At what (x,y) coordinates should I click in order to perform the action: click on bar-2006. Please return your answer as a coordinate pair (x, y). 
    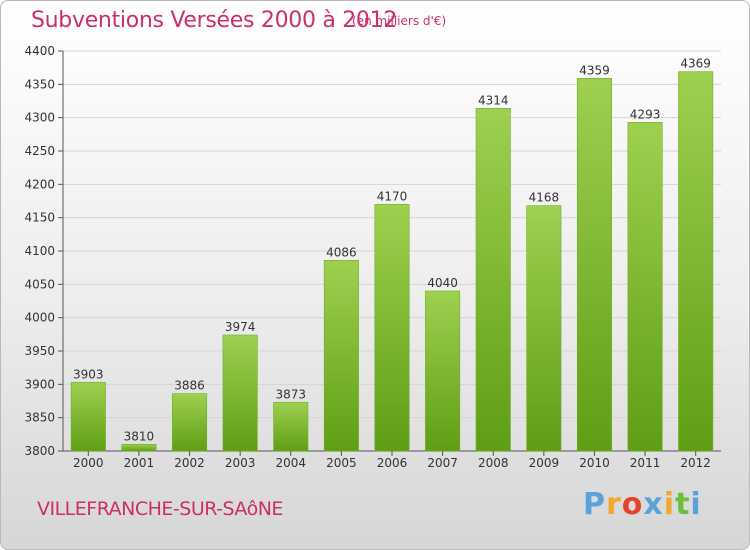
    Looking at the image, I should click on (392, 328).